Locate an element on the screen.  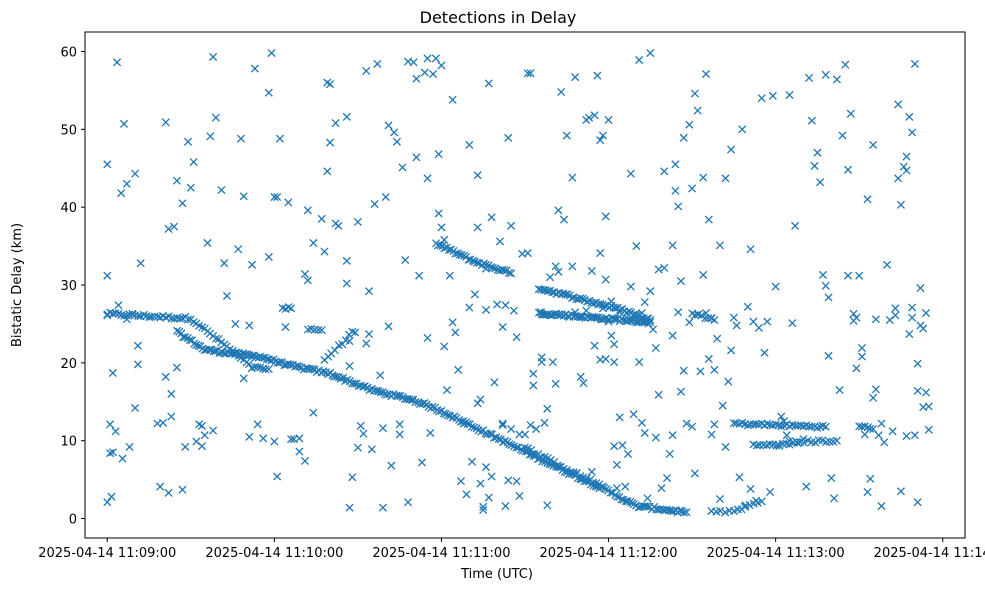
y-tick-label: 50 is located at coordinates (68, 130).